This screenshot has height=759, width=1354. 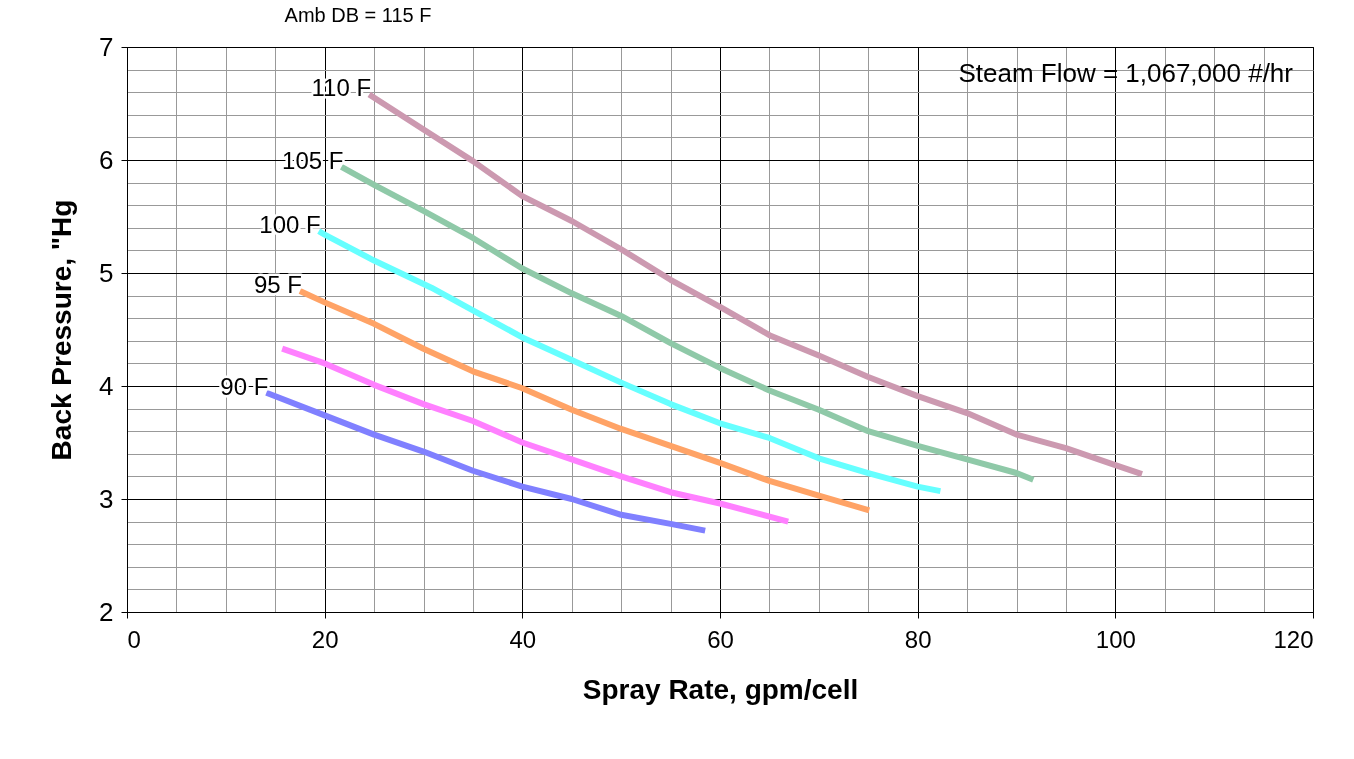 I want to click on x-tick-label: 80, so click(x=918, y=639).